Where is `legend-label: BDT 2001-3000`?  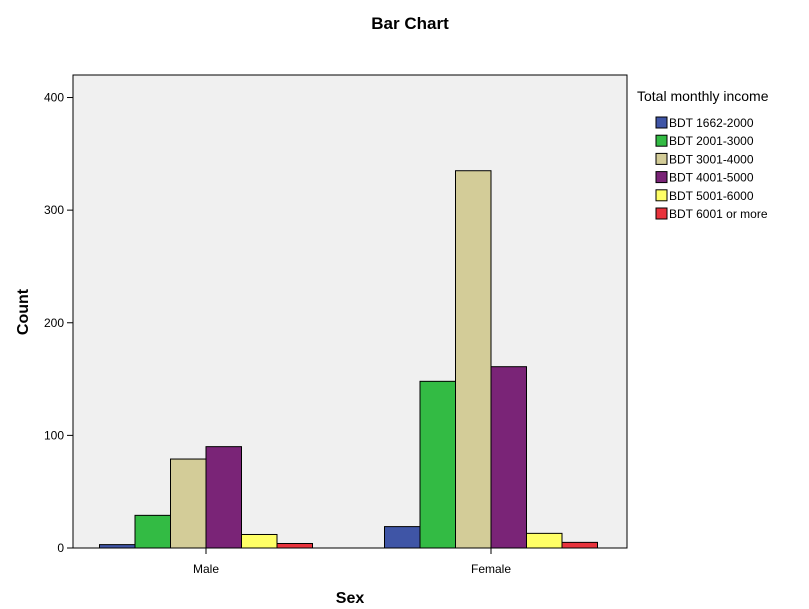 legend-label: BDT 2001-3000 is located at coordinates (711, 141).